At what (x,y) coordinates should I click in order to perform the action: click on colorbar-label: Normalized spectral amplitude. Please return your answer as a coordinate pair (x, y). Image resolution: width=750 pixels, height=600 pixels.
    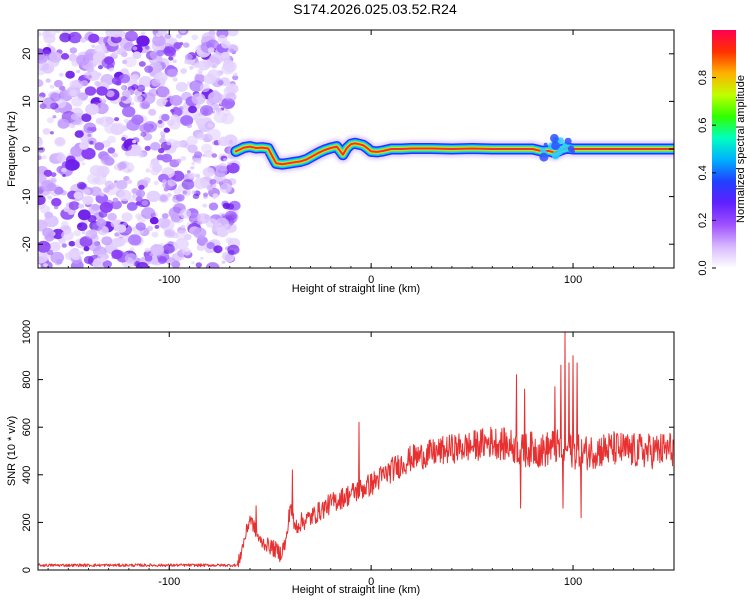
    Looking at the image, I should click on (741, 149).